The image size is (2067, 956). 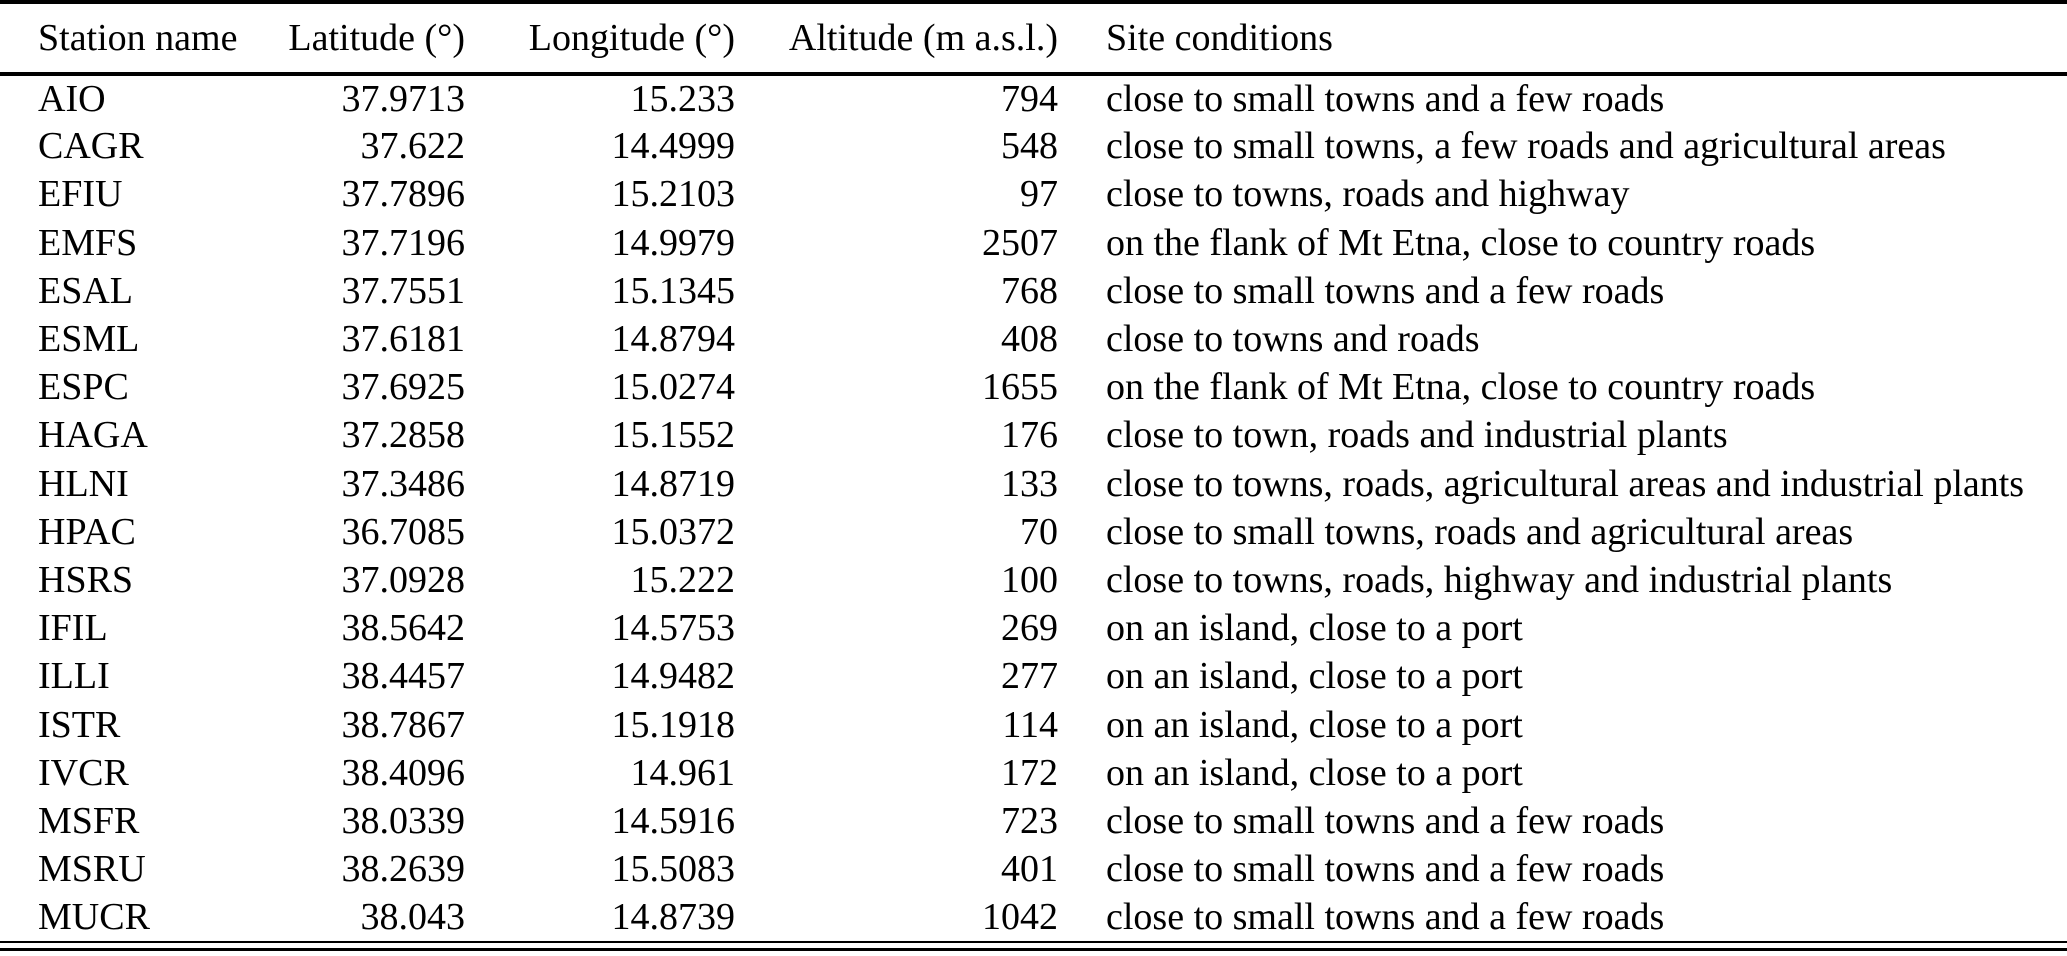 What do you see at coordinates (403, 387) in the screenshot?
I see `cell-latitude: 37.6925` at bounding box center [403, 387].